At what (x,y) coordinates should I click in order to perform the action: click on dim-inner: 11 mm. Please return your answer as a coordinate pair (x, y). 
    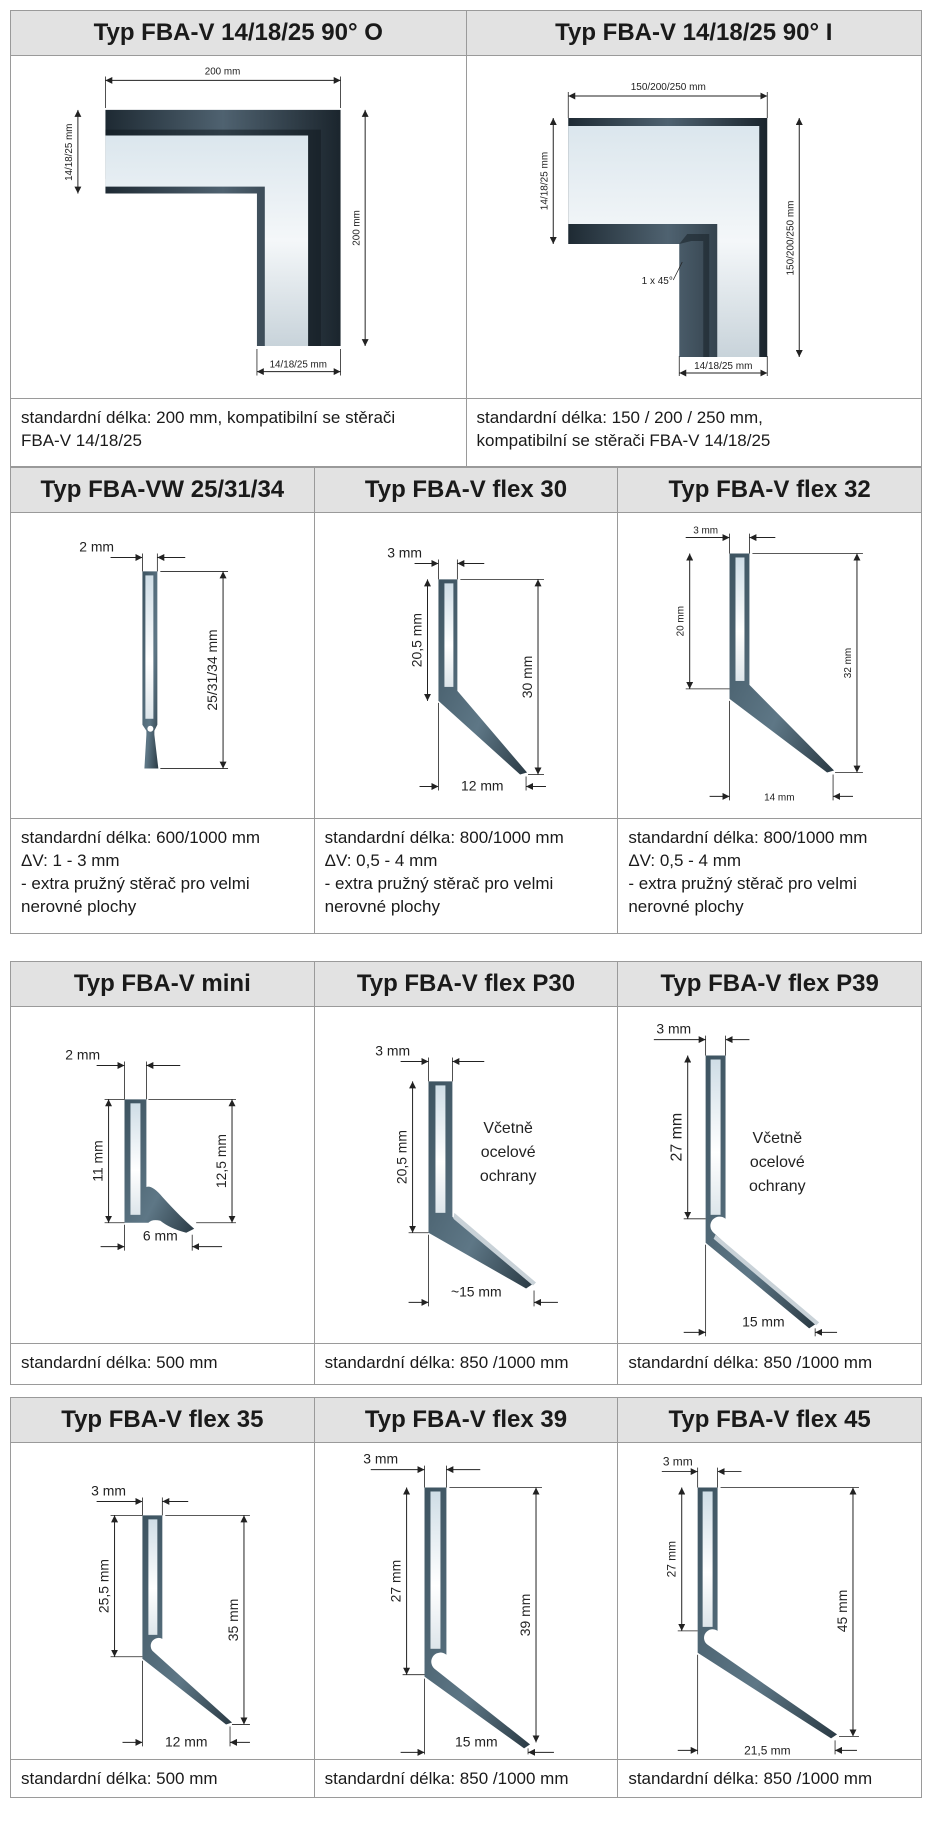
    Looking at the image, I should click on (98, 1161).